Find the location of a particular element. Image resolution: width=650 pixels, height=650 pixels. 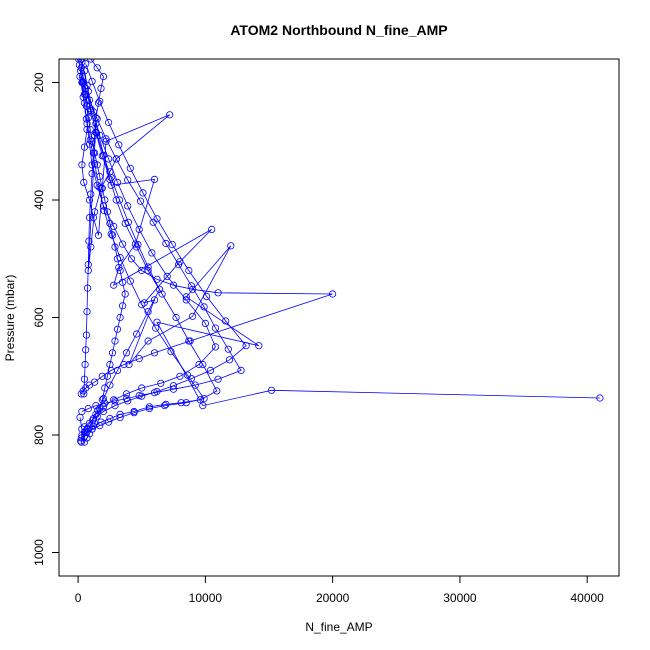

x-axis: 0 10000 20000 30000 40000 is located at coordinates (339, 590).